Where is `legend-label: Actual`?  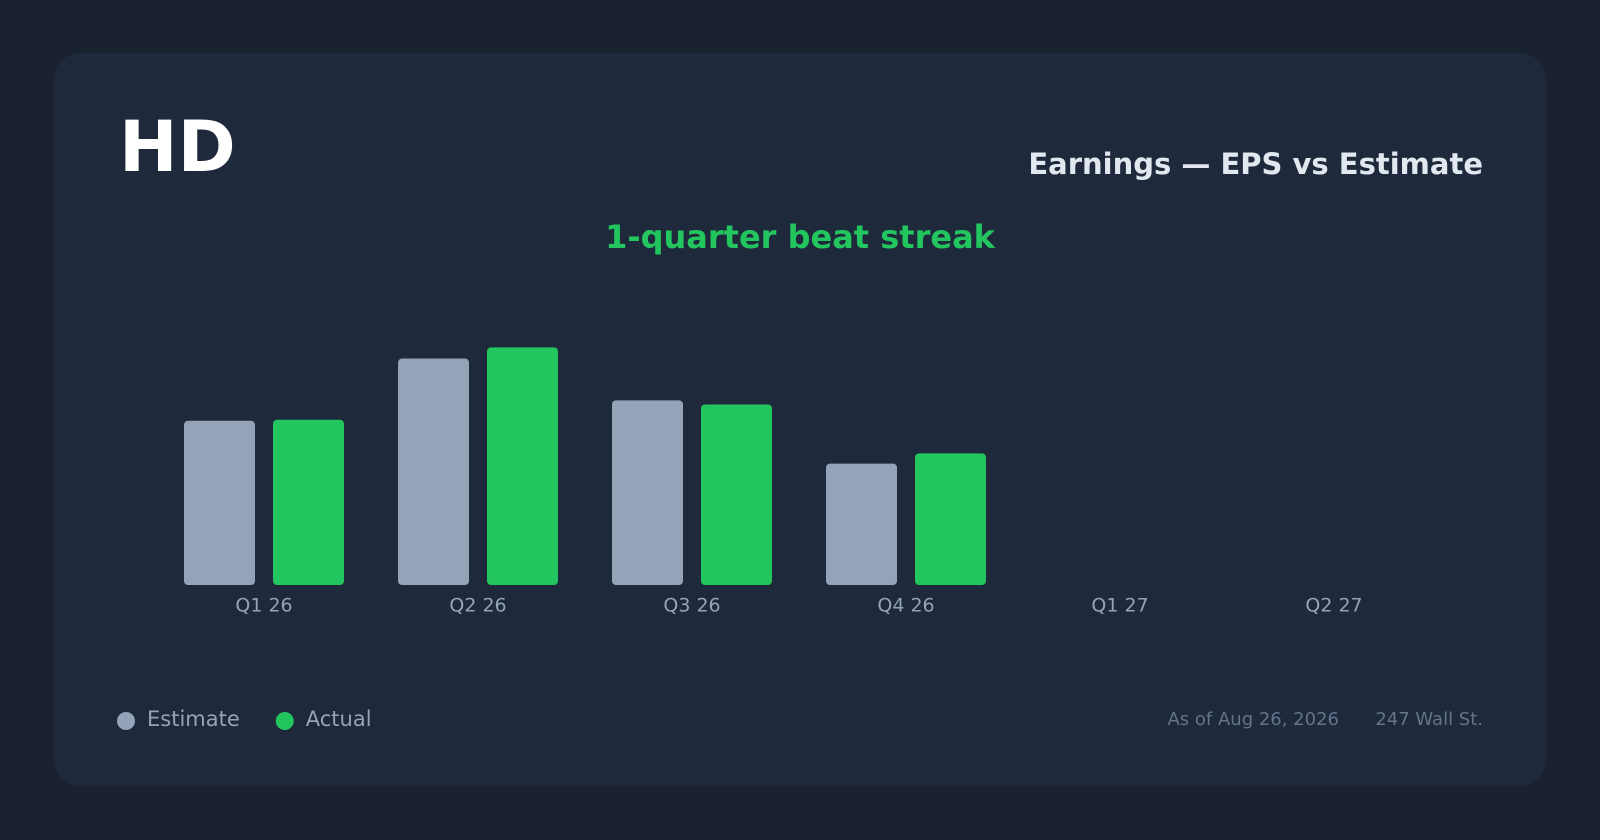 legend-label: Actual is located at coordinates (339, 719).